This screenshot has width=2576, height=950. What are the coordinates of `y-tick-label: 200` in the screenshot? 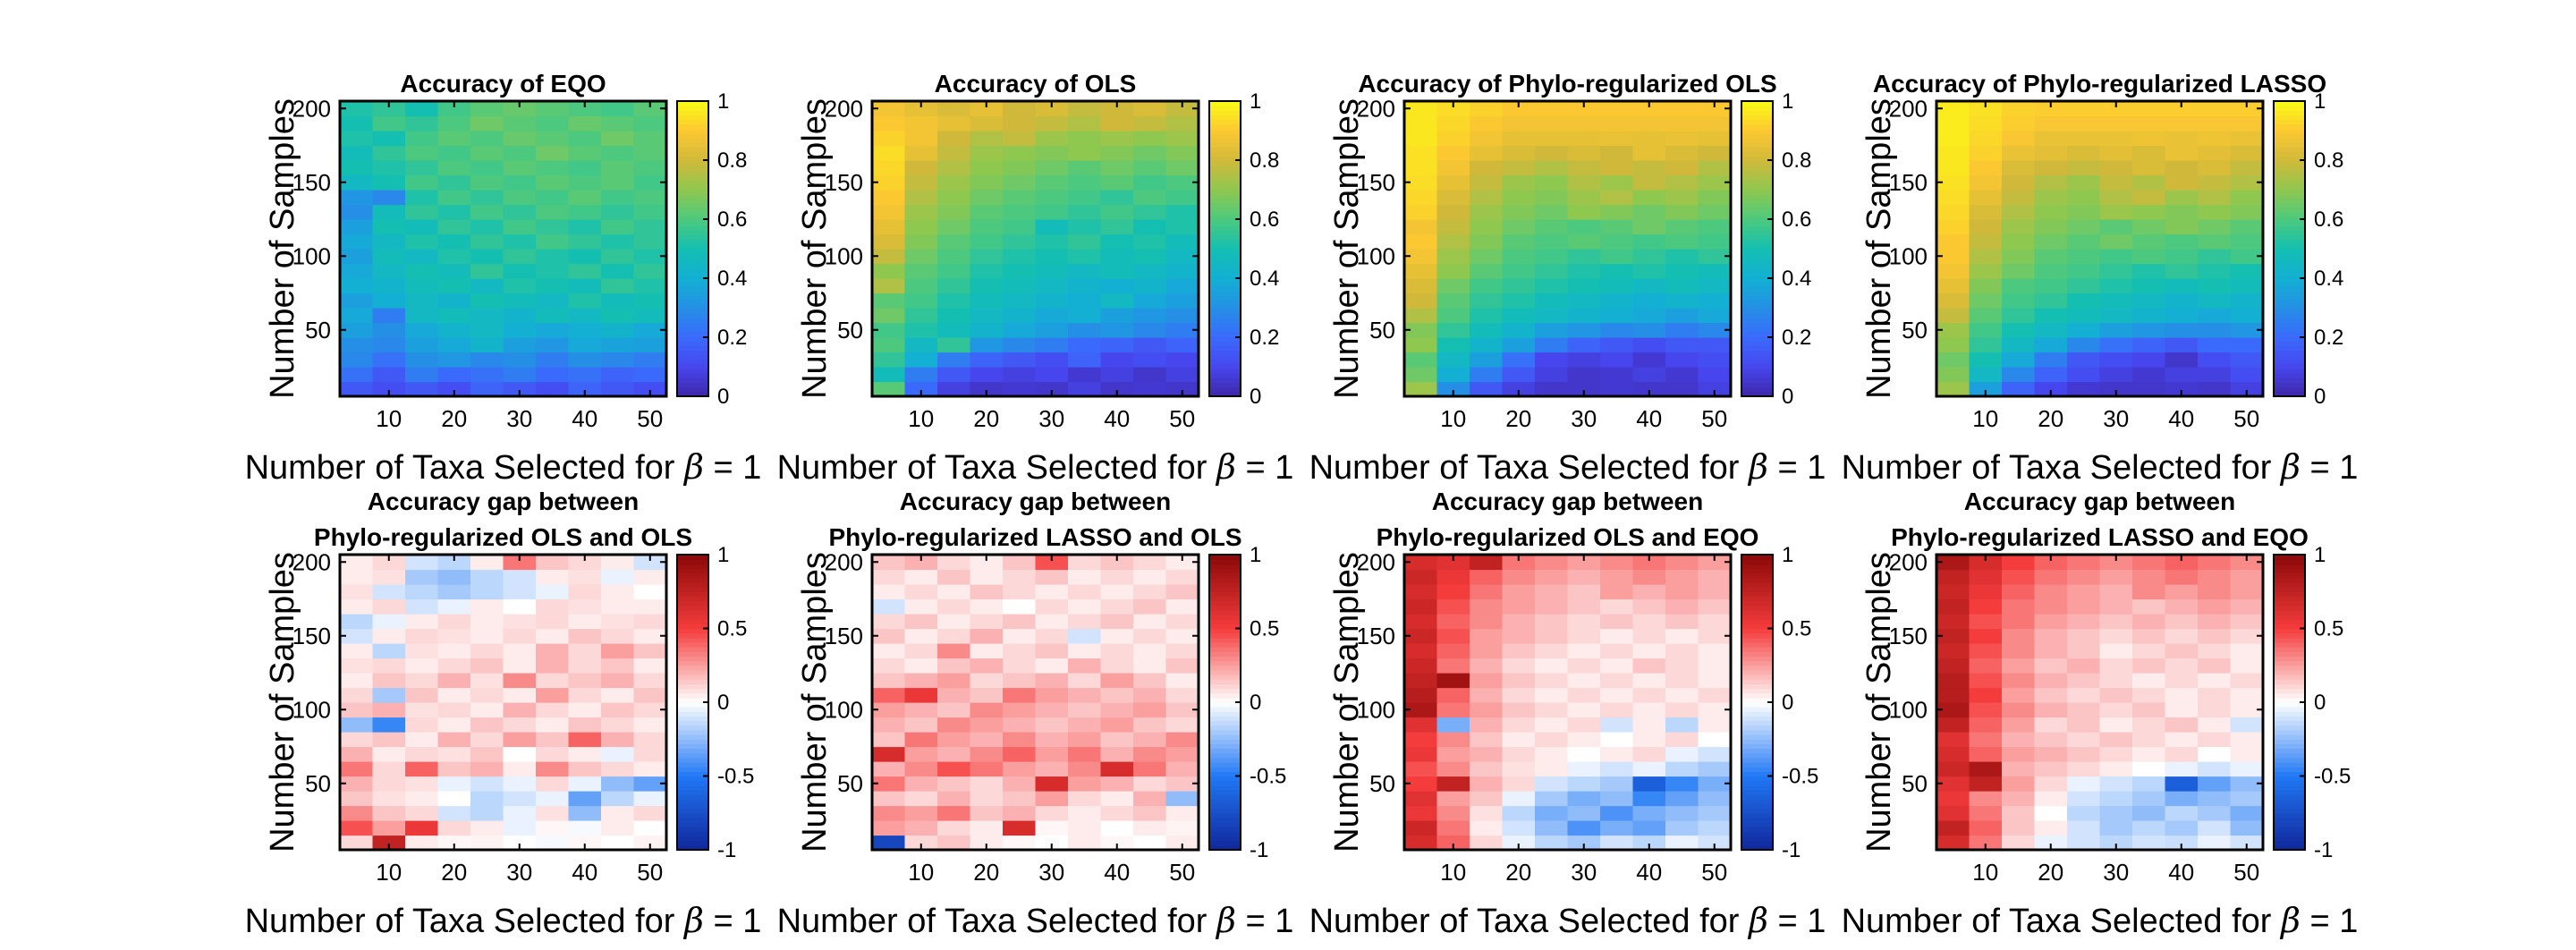 It's located at (1908, 108).